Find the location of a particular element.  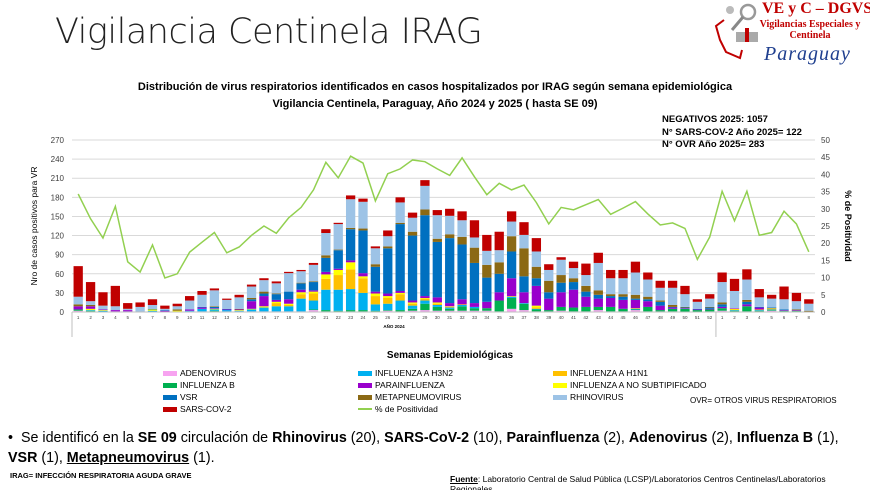

legend-item: METAPNEUMOVIRUS is located at coordinates (409, 397).